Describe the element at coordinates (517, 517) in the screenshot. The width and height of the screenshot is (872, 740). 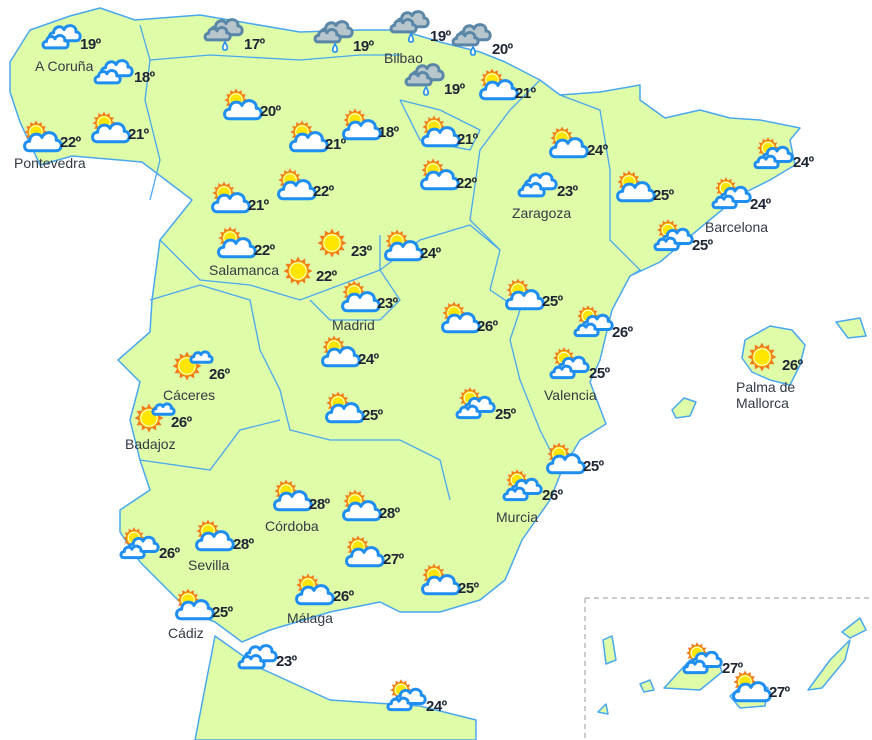
I see `city-label: Murcia` at that location.